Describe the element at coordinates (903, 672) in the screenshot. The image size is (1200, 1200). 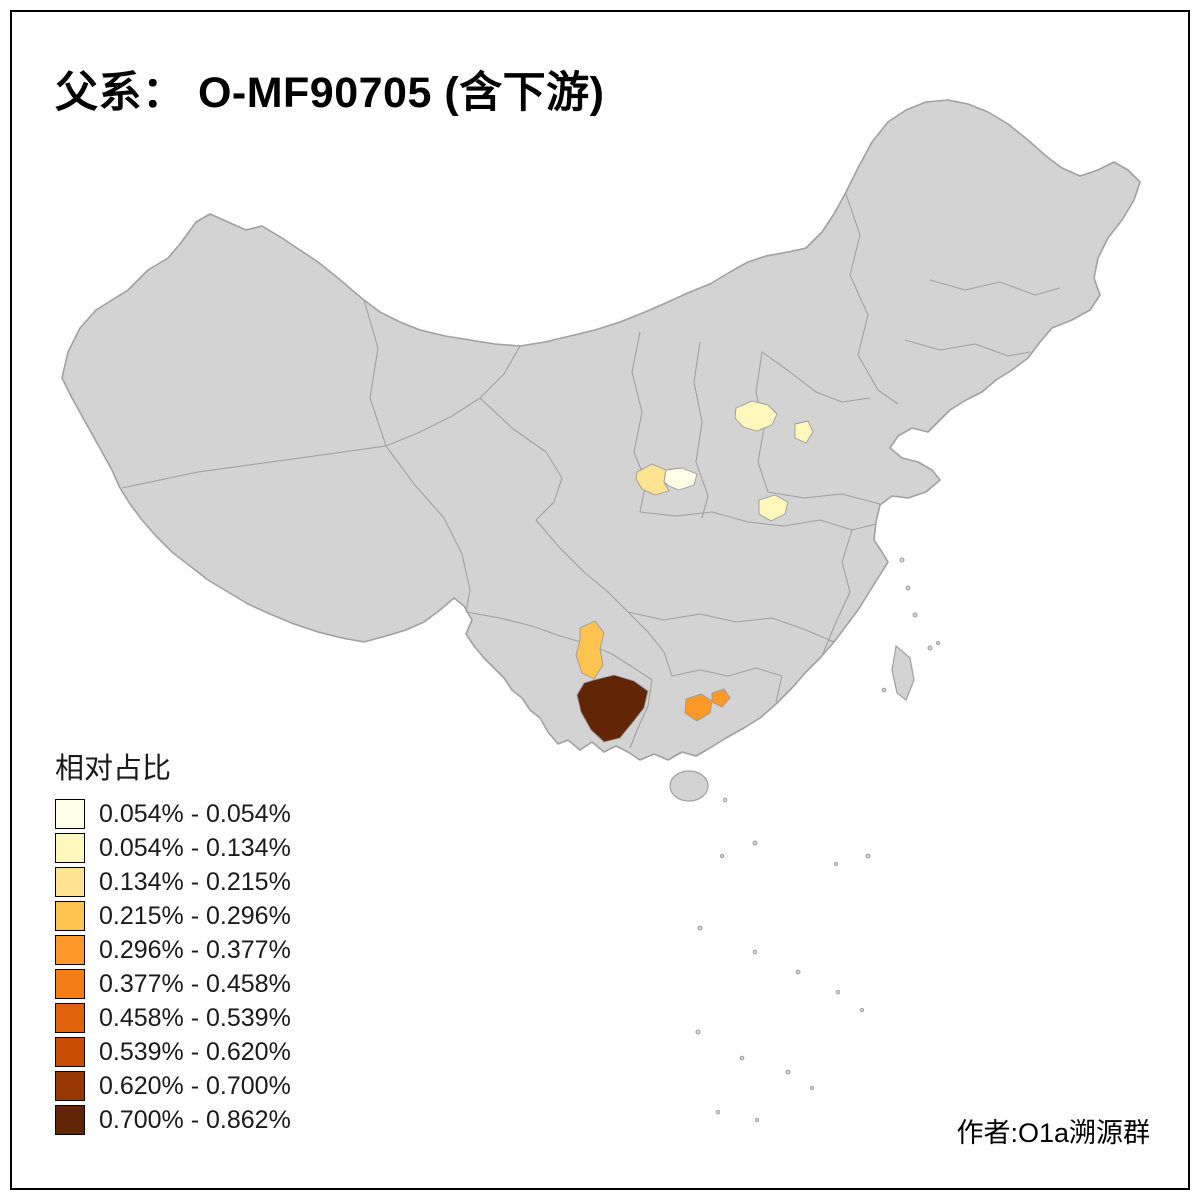
I see `taiwan-island` at that location.